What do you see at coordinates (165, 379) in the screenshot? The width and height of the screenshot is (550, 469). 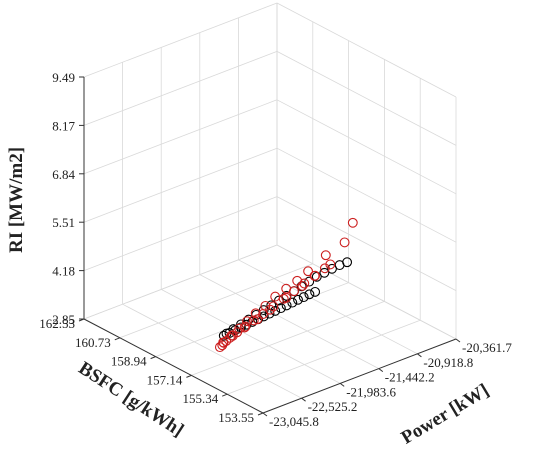 I see `y-tick-label: 157.14` at bounding box center [165, 379].